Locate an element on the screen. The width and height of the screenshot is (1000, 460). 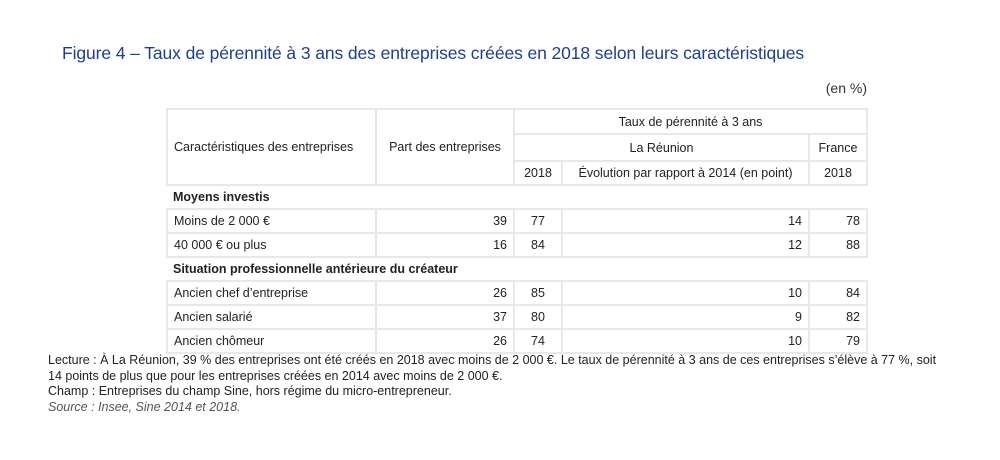
share-cell: 16 is located at coordinates (445, 245).